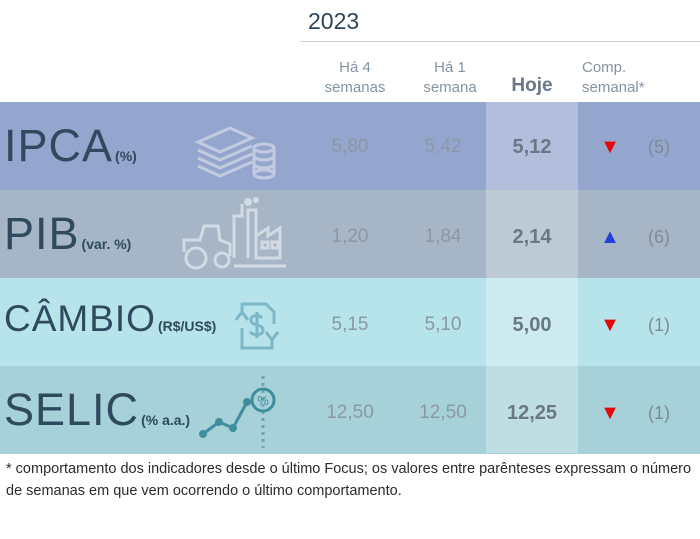 The height and width of the screenshot is (539, 700). Describe the element at coordinates (355, 87) in the screenshot. I see `column-header-4-weeks-line2: semanas` at that location.